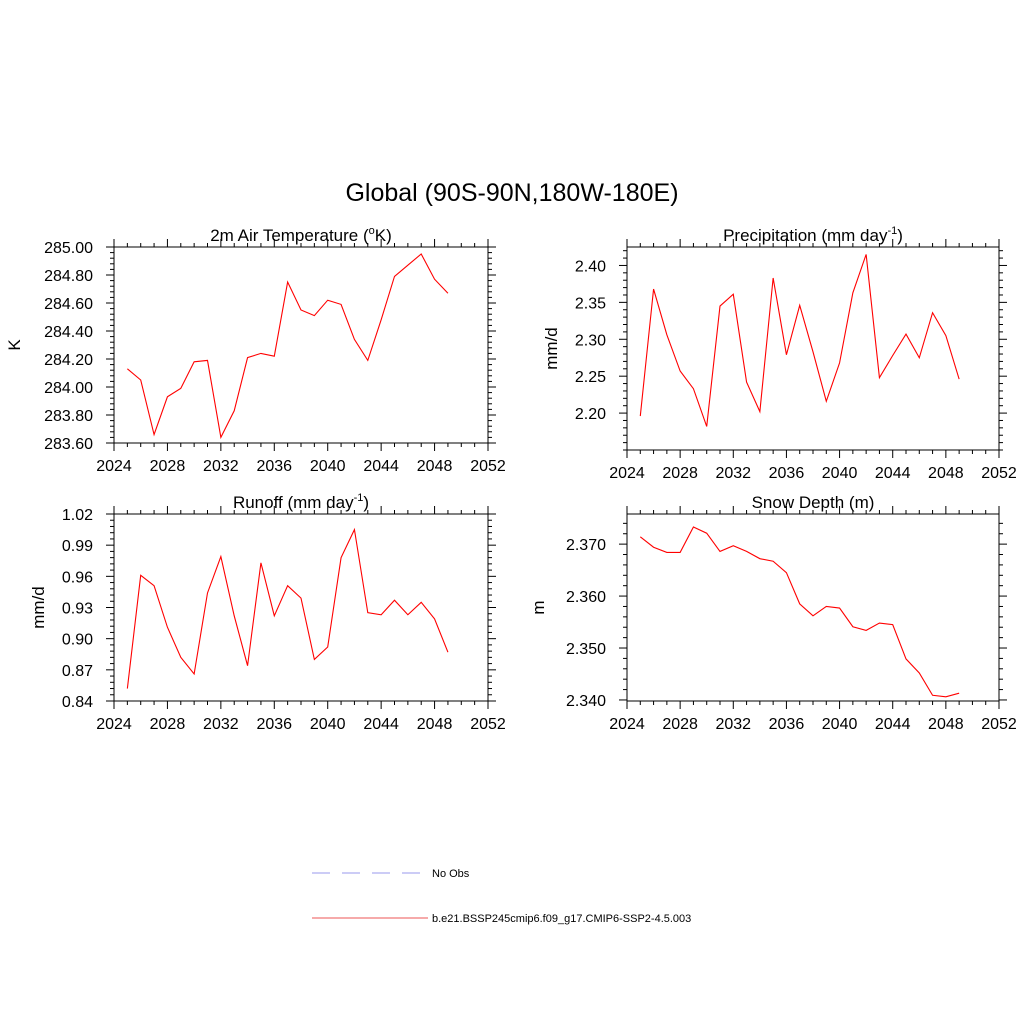 Image resolution: width=1024 pixels, height=1024 pixels. Describe the element at coordinates (68, 276) in the screenshot. I see `y-tick-label: 284.80` at that location.